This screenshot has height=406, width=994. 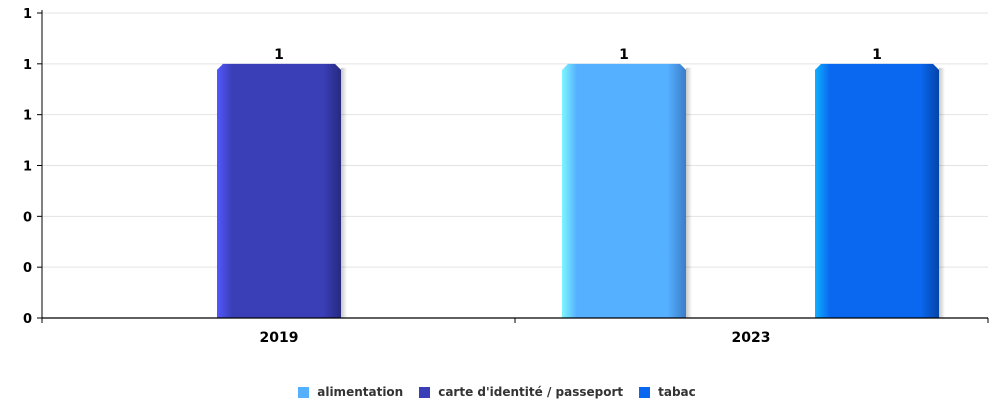 What do you see at coordinates (677, 392) in the screenshot?
I see `legend-label: tabac` at bounding box center [677, 392].